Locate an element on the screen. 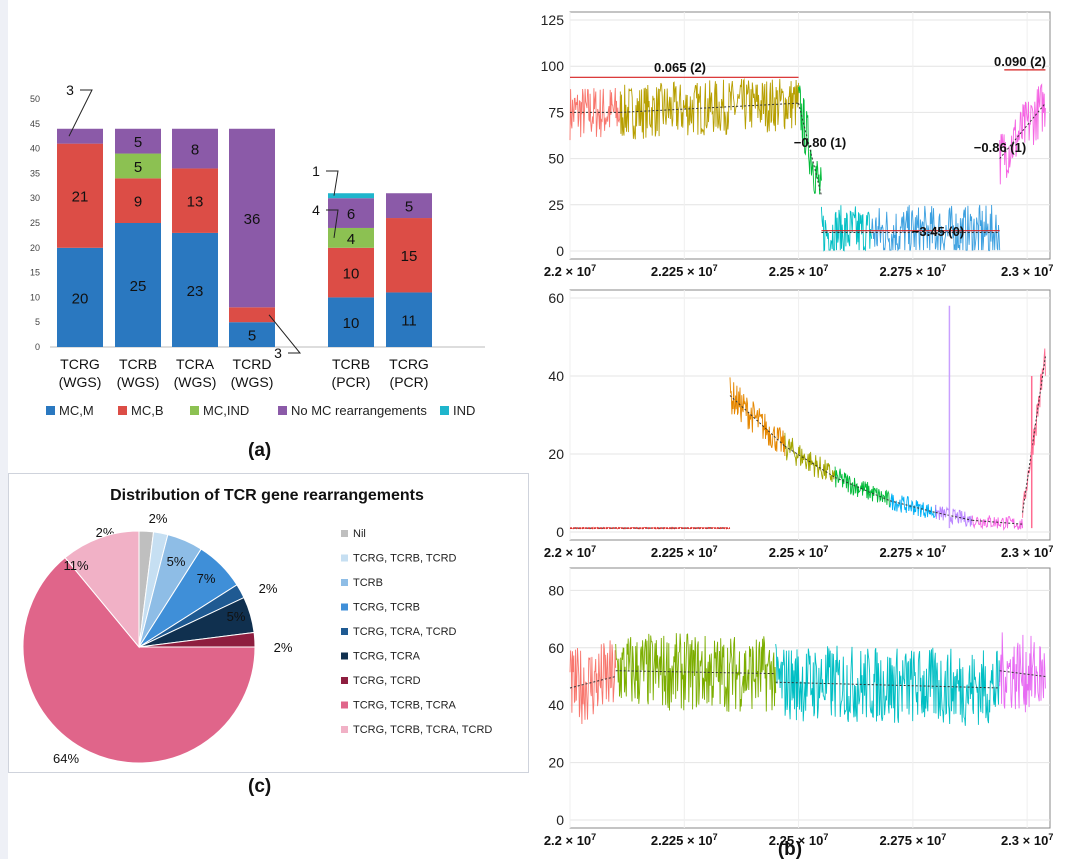 The width and height of the screenshot is (1071, 859). panel-a-caption: (a) is located at coordinates (260, 450).